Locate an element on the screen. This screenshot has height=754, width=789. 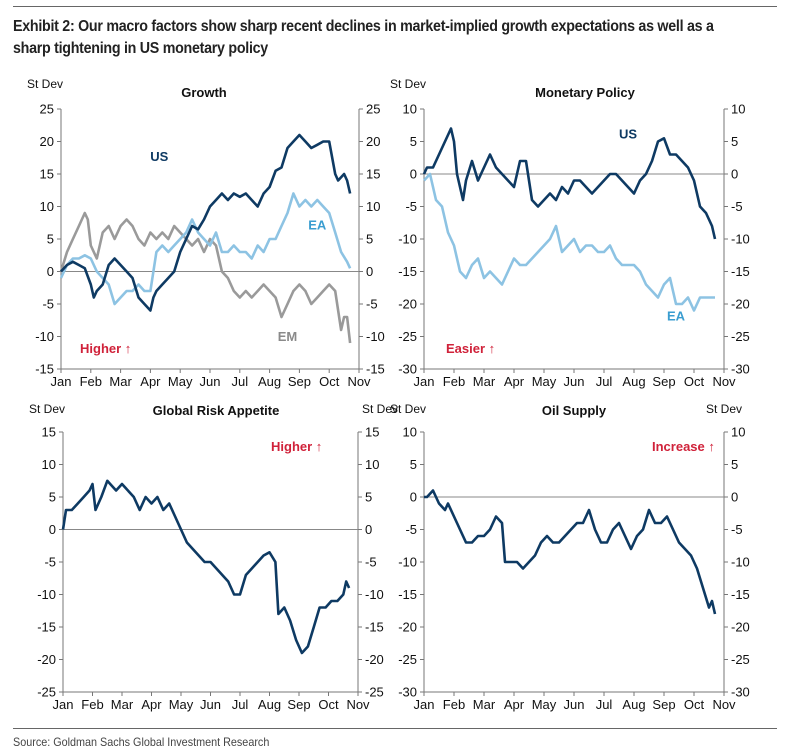
series-label-ea: EA is located at coordinates (317, 224).